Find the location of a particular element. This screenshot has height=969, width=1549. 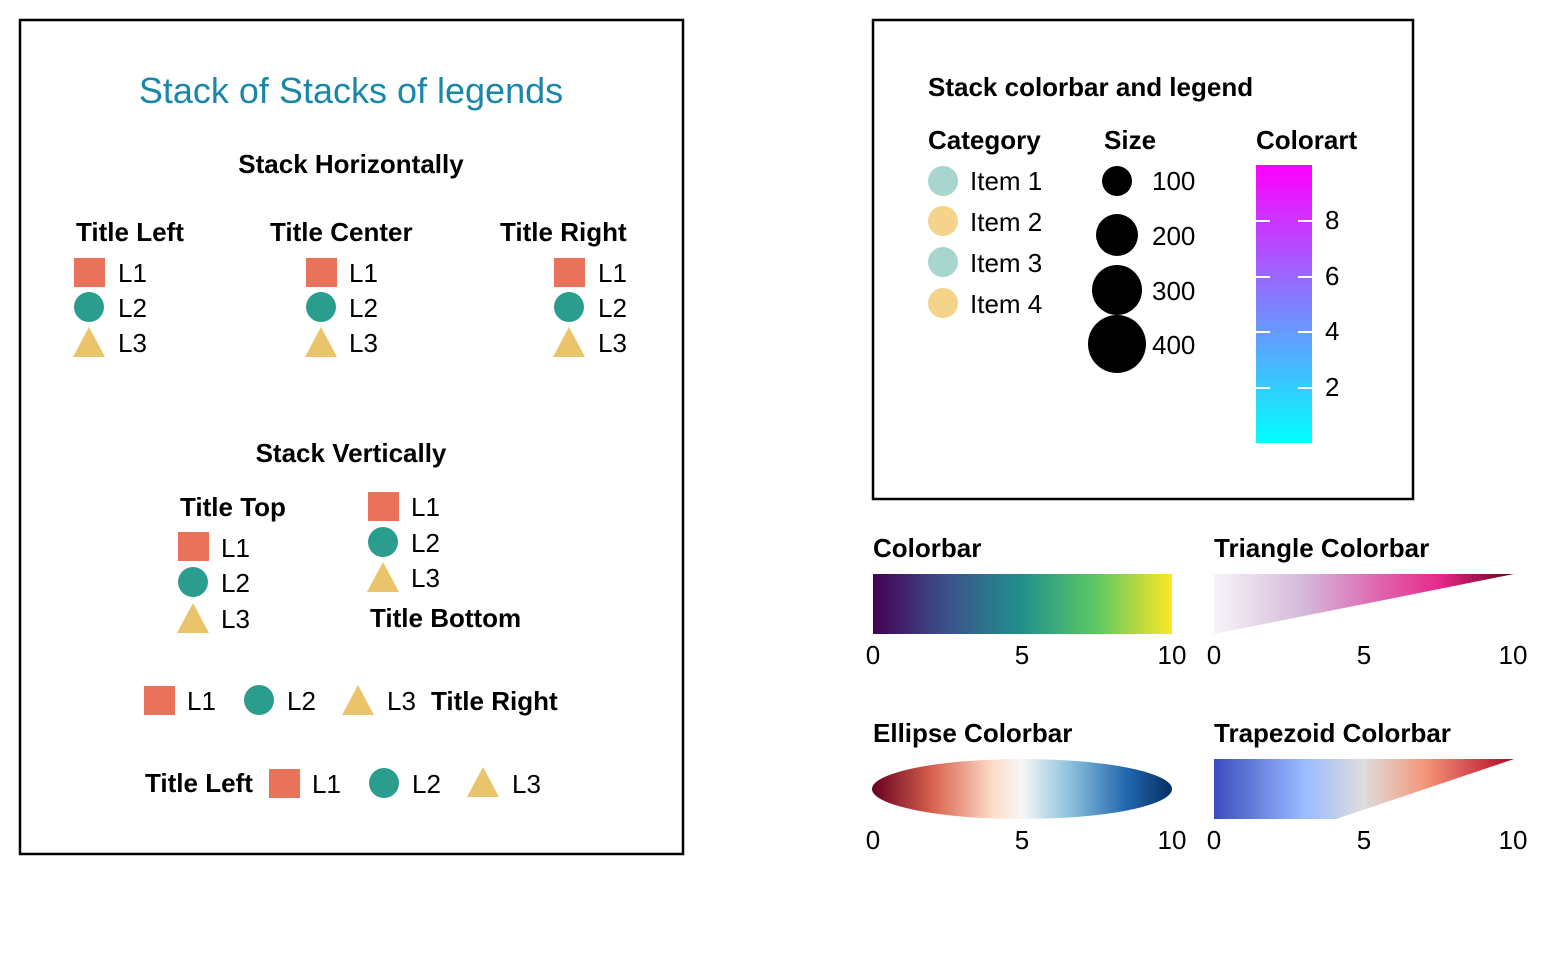

group-title-left: Title Left is located at coordinates (130, 232).